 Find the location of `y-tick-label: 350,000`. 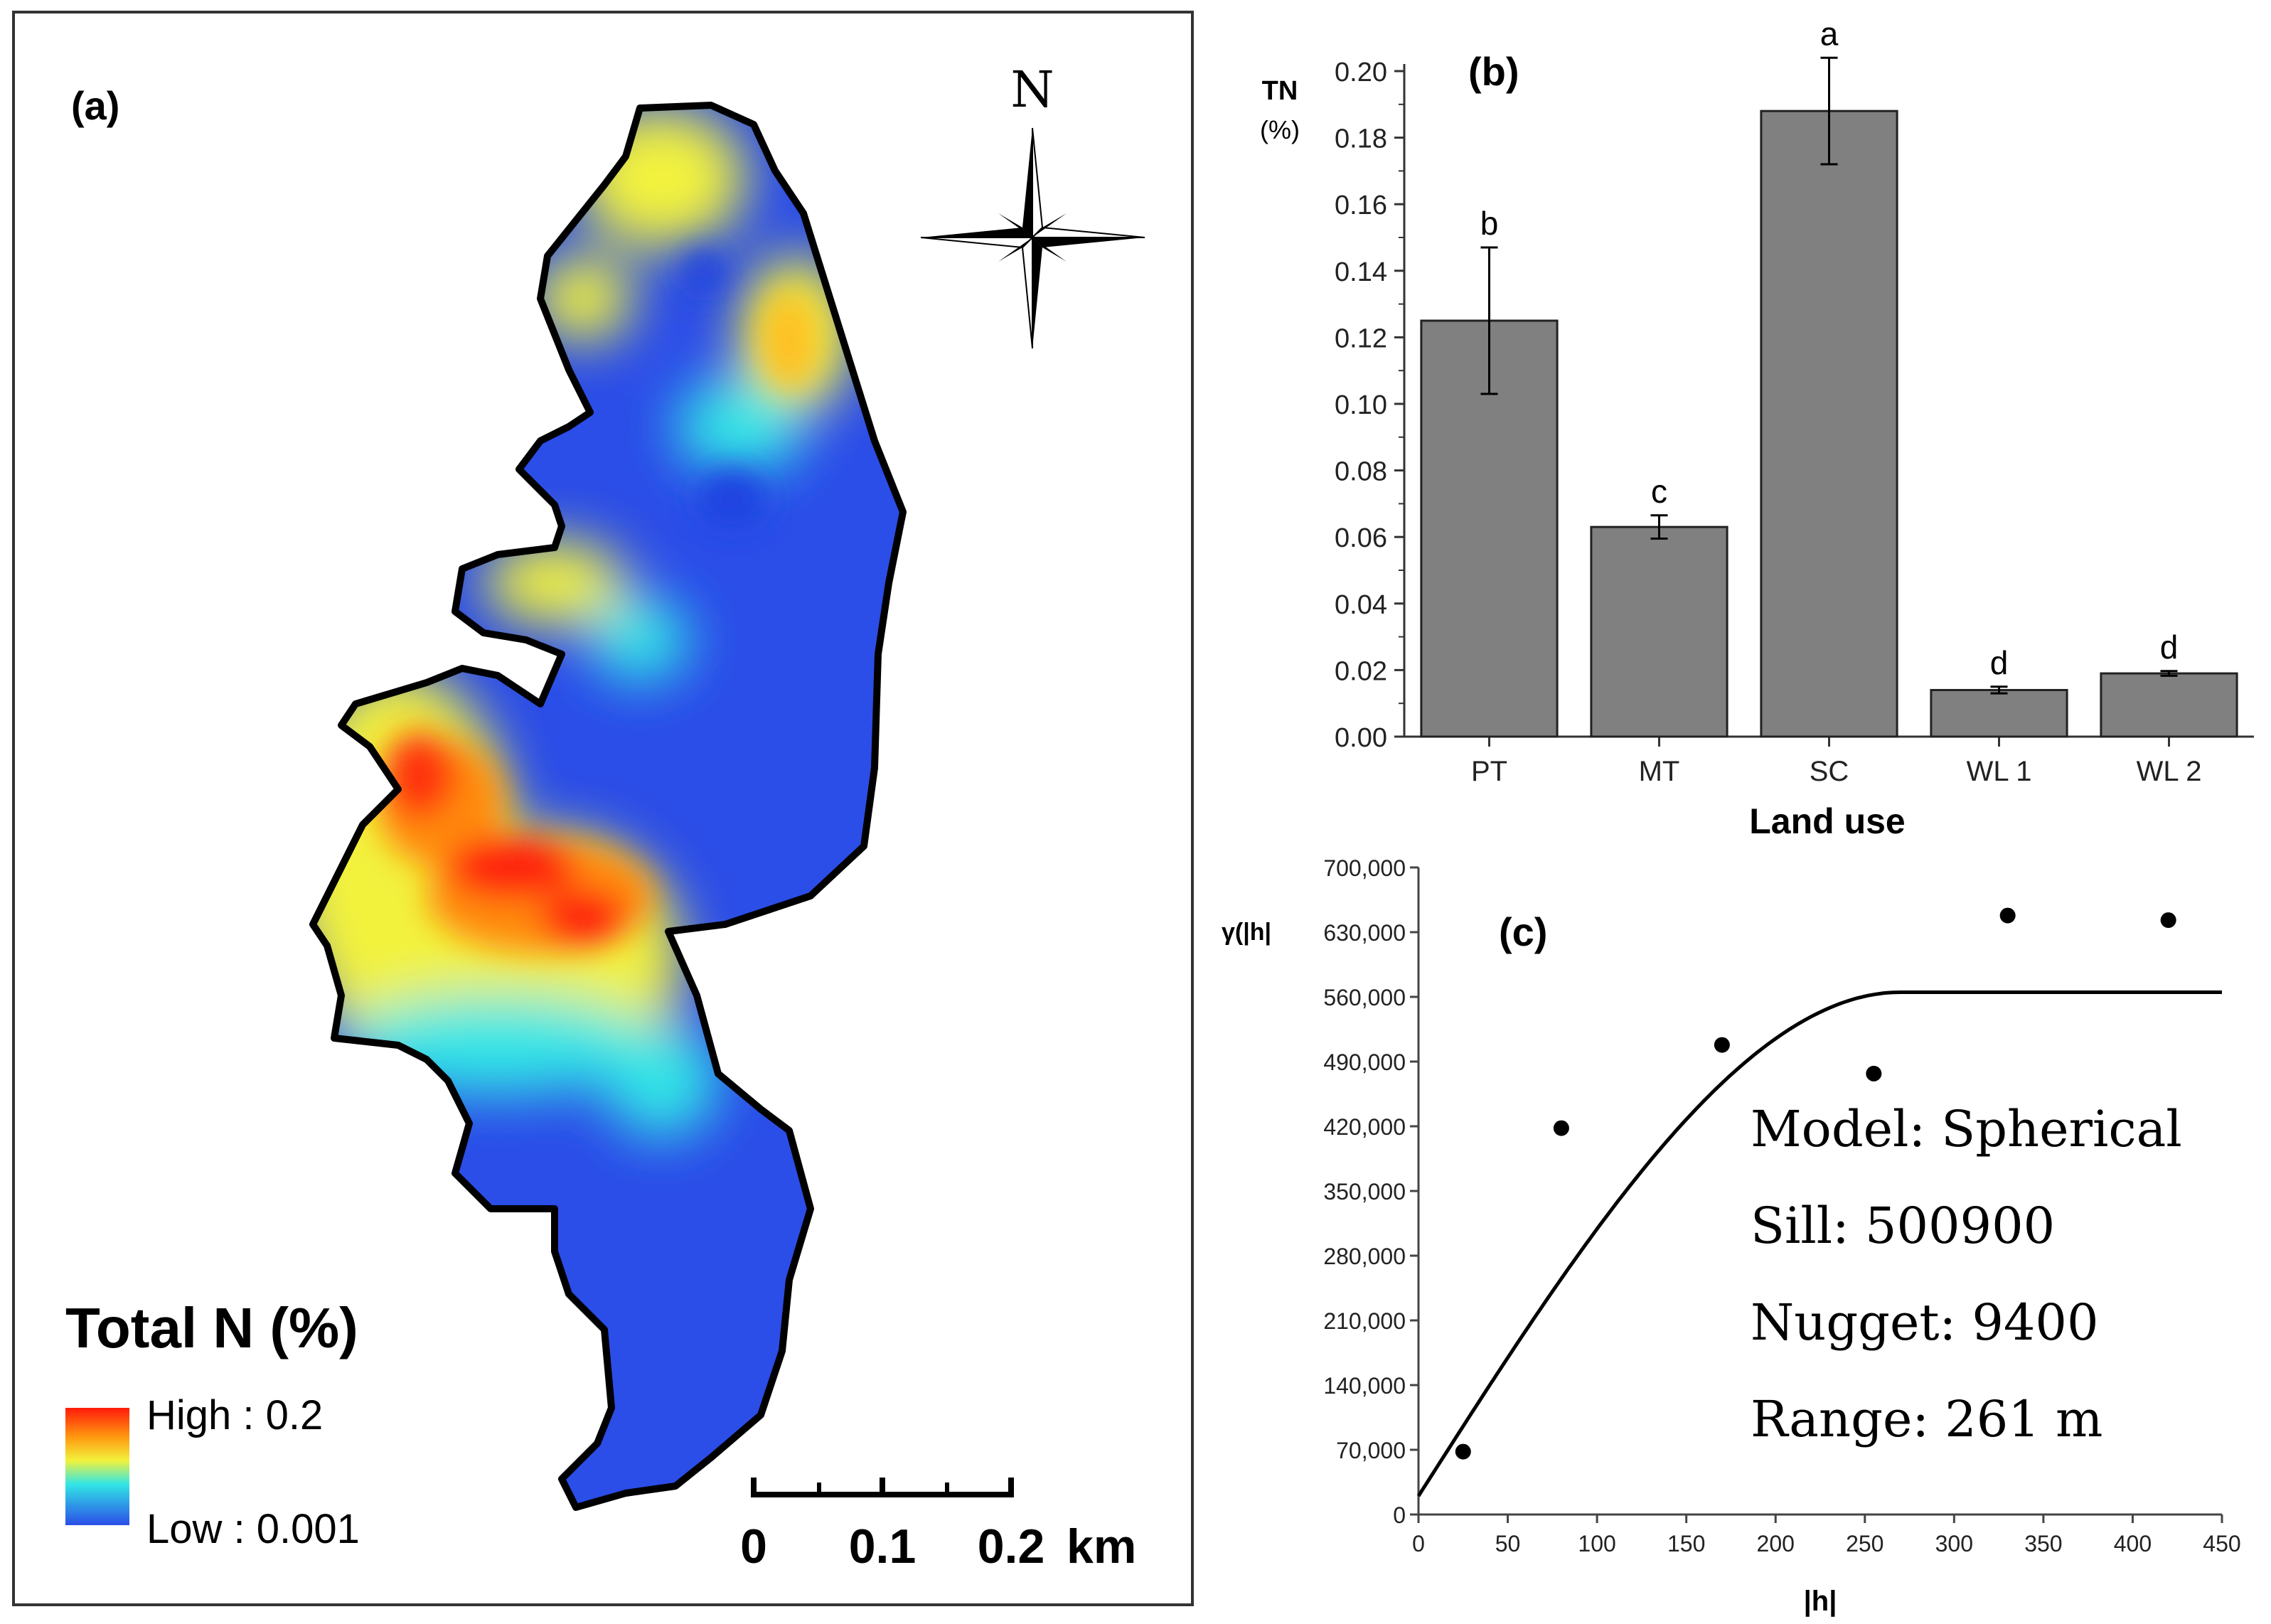

y-tick-label: 350,000 is located at coordinates (1364, 1191).